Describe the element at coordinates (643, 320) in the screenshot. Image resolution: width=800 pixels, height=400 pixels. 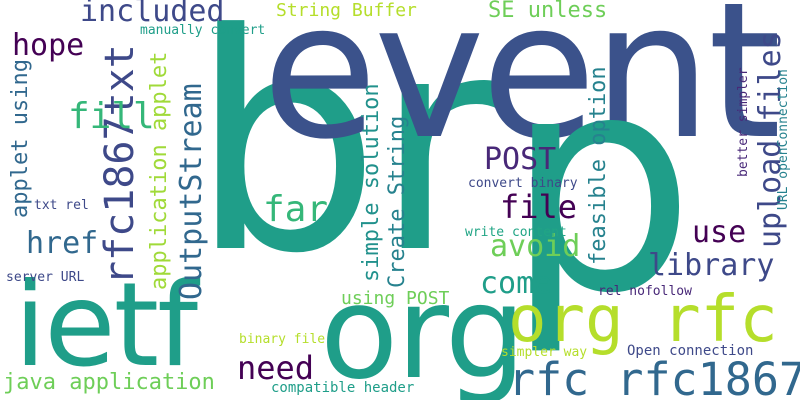
I see `word-org-rfc: org rfc` at that location.